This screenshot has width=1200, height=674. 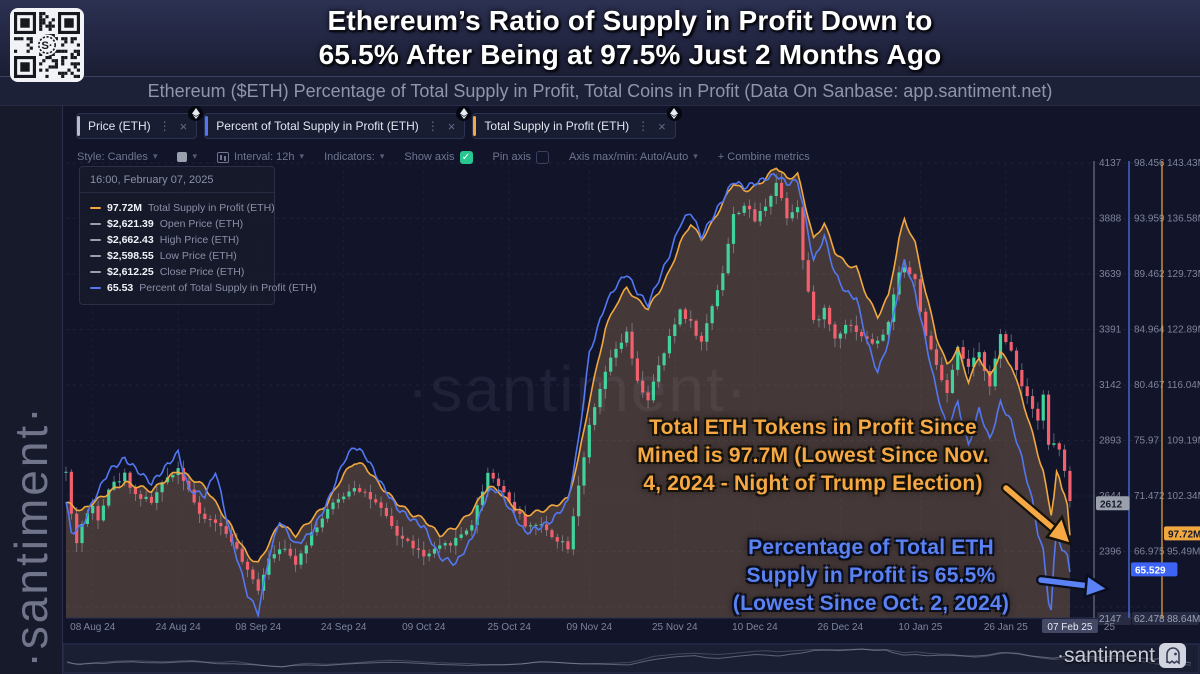 I want to click on percent-current-badge: 65.529, so click(x=1154, y=569).